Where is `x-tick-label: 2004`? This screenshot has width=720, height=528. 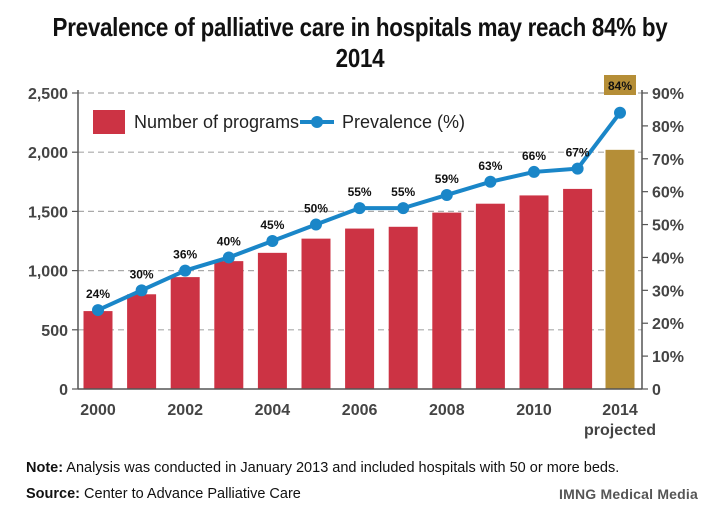 x-tick-label: 2004 is located at coordinates (273, 410).